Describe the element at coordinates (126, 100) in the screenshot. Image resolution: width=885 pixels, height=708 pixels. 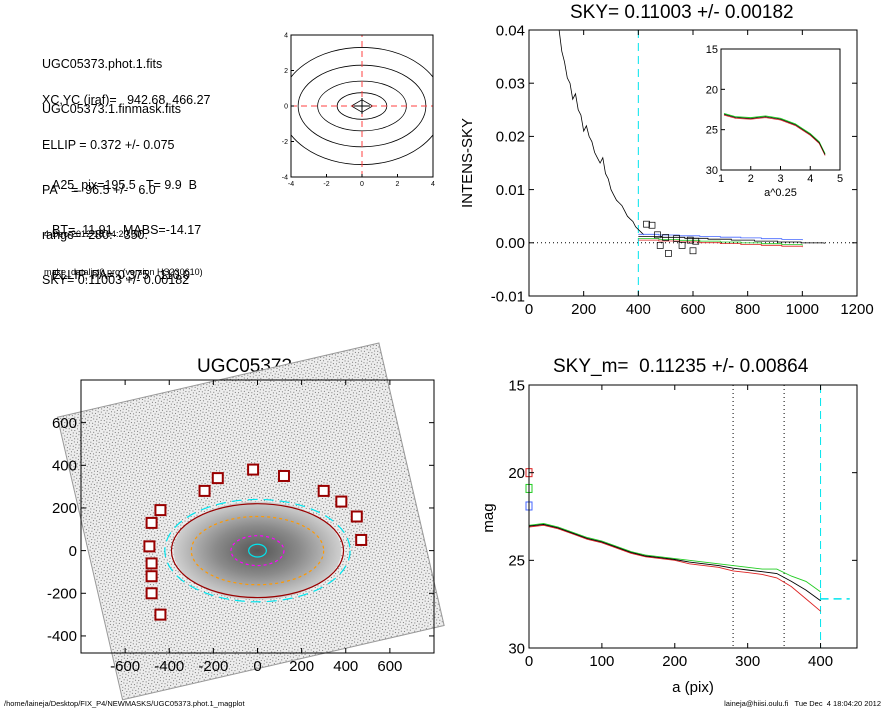
I see `info-line: XC,YC (iraf)= 942.68, 466.27` at that location.